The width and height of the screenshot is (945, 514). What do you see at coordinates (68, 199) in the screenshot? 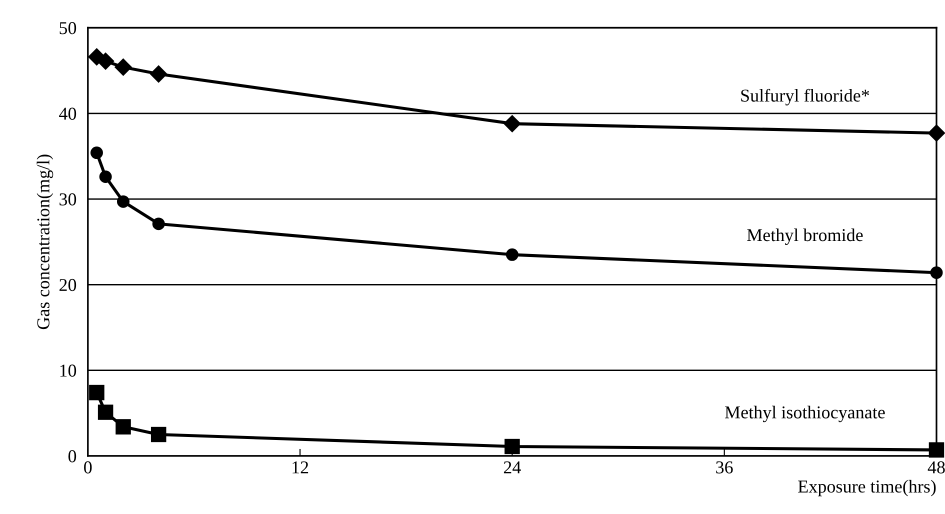
I see `y-tick-label: 30` at bounding box center [68, 199].